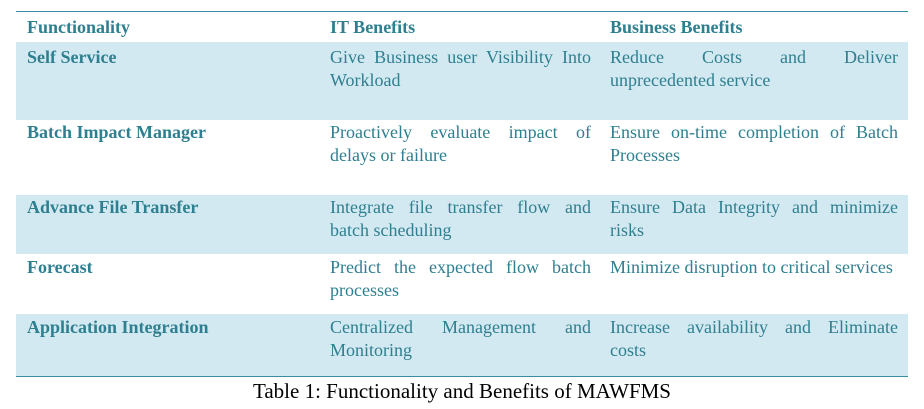  I want to click on cell-functionality: Advance File Transfer, so click(113, 207).